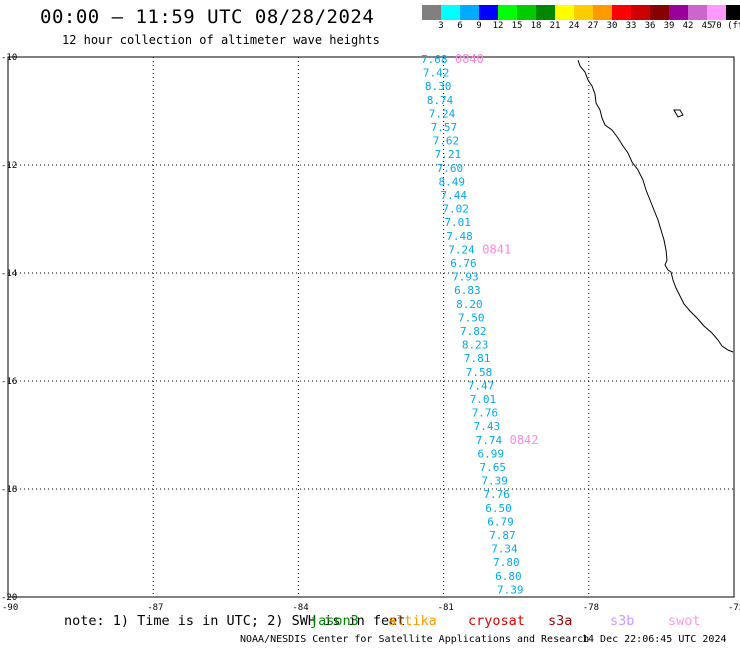 The image size is (740, 650). I want to click on wave-height-value: 7.44, so click(454, 195).